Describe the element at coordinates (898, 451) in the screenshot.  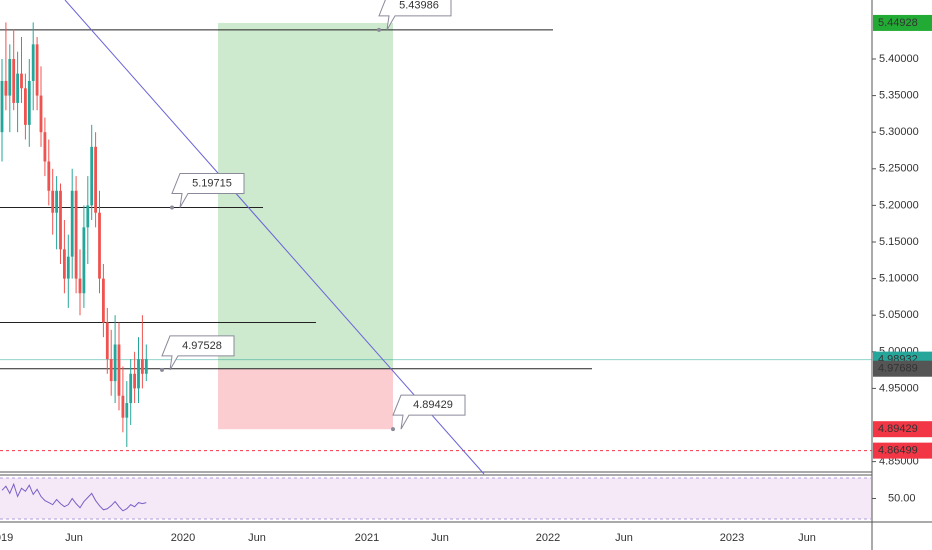
I see `price-label: 4.86499` at that location.